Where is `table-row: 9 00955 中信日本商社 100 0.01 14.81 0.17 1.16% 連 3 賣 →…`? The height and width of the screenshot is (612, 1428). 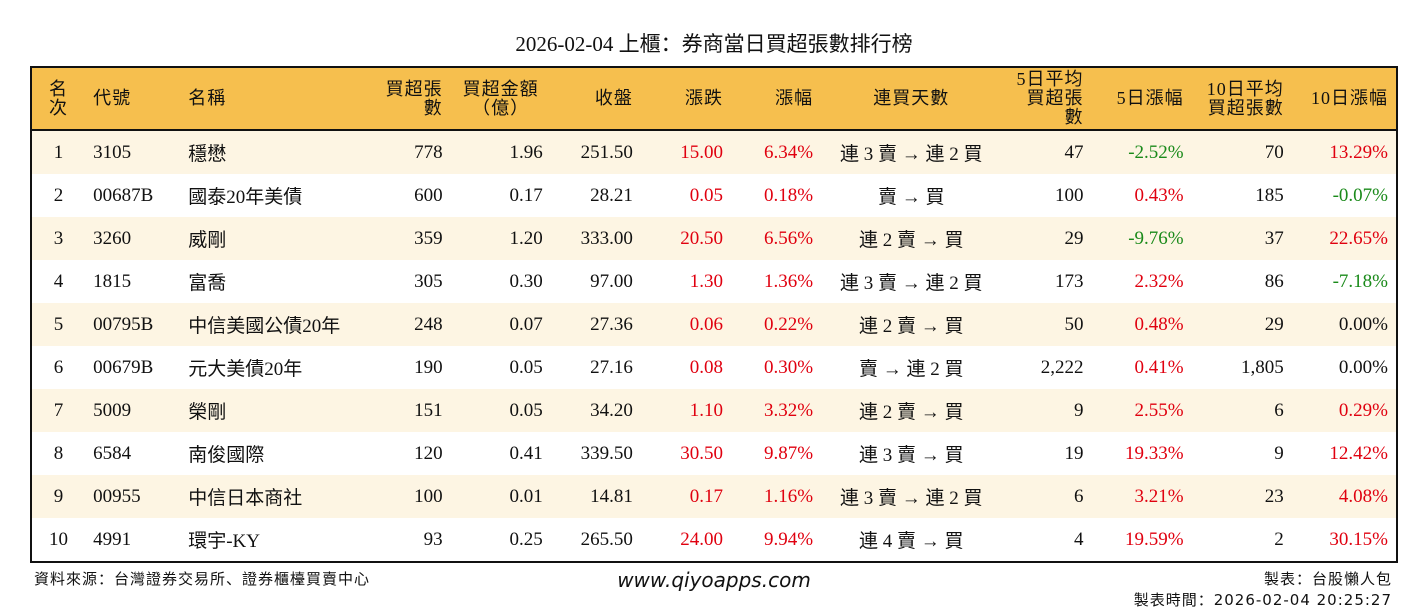 table-row: 9 00955 中信日本商社 100 0.01 14.81 0.17 1.16% 連 3 賣 →… is located at coordinates (714, 496).